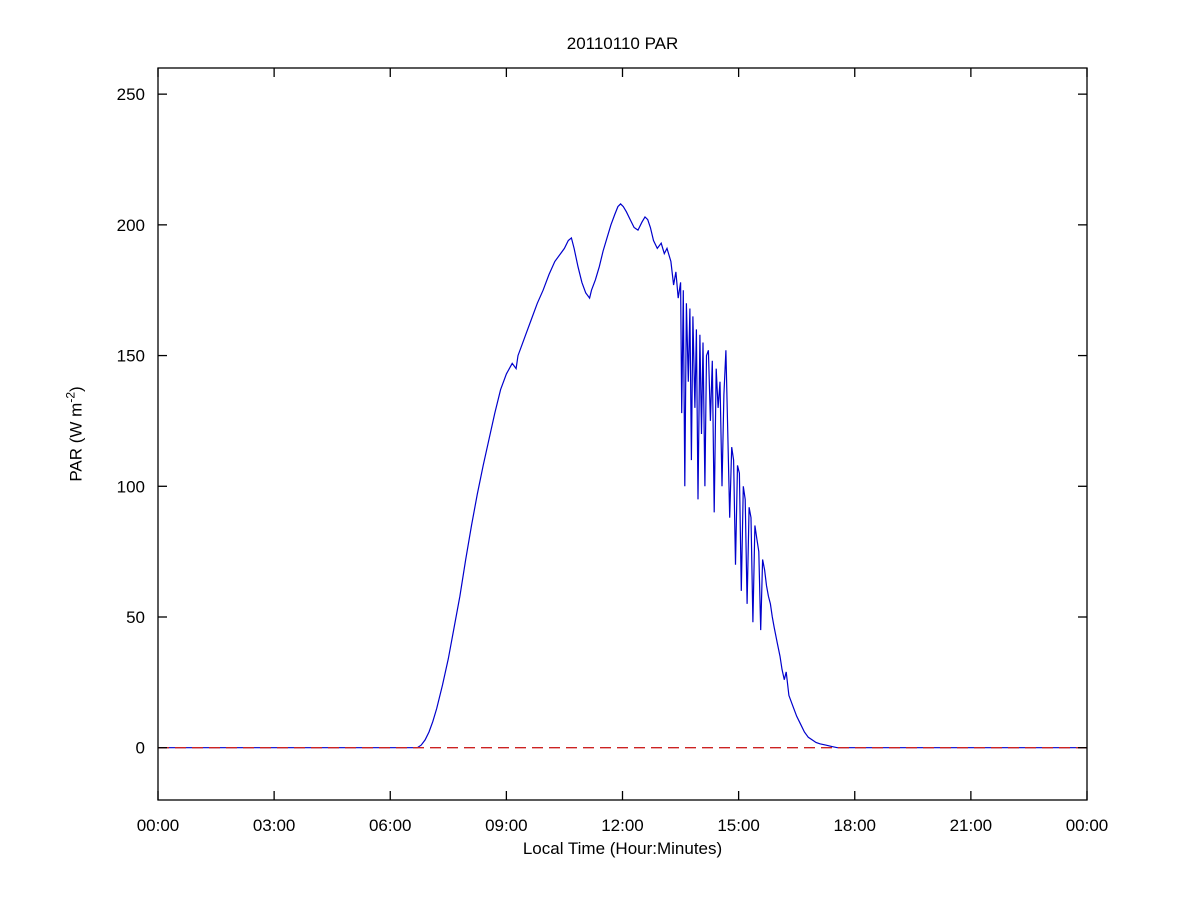 This screenshot has width=1201, height=901. I want to click on x-tick-label: 03:00, so click(274, 825).